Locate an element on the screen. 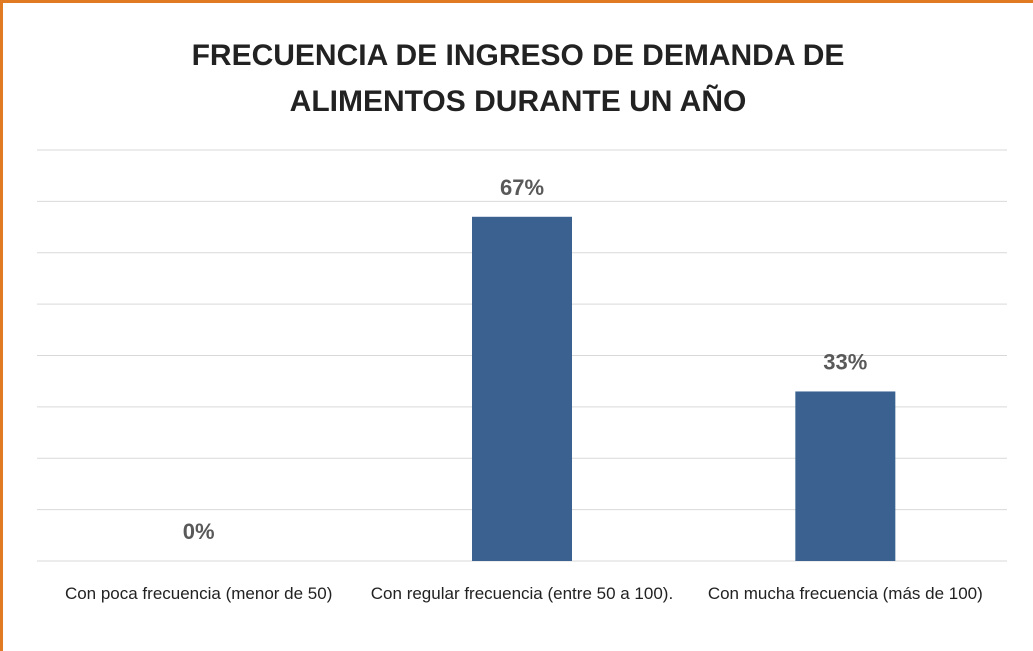  x-tick-label: Con poca frecuencia (menor de 50) is located at coordinates (198, 593).